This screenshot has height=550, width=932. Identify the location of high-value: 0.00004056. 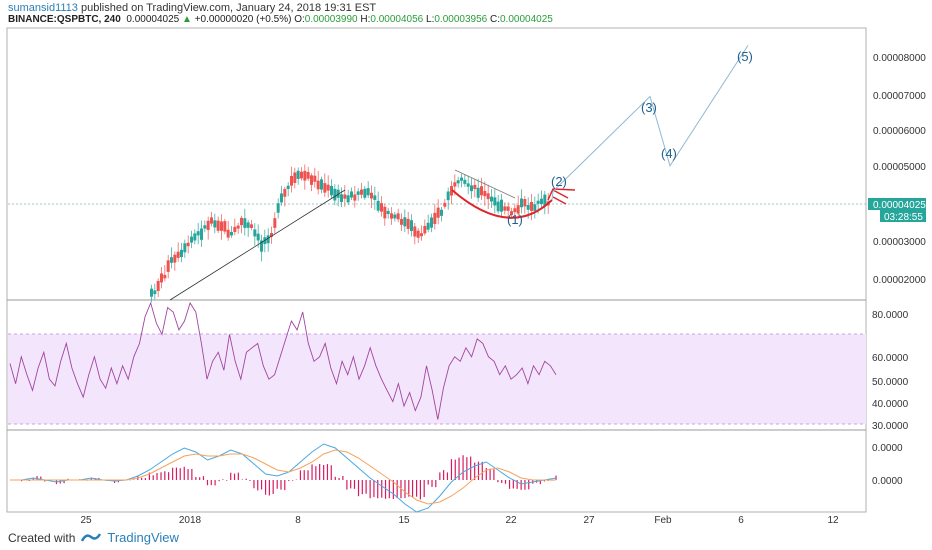
(397, 19).